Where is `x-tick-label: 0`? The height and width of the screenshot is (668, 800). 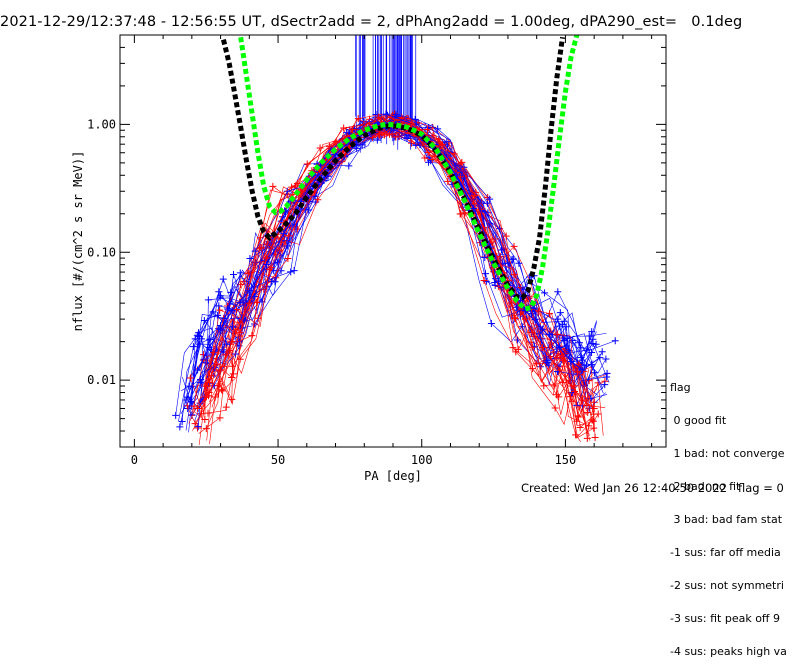
x-tick-label: 0 is located at coordinates (134, 460).